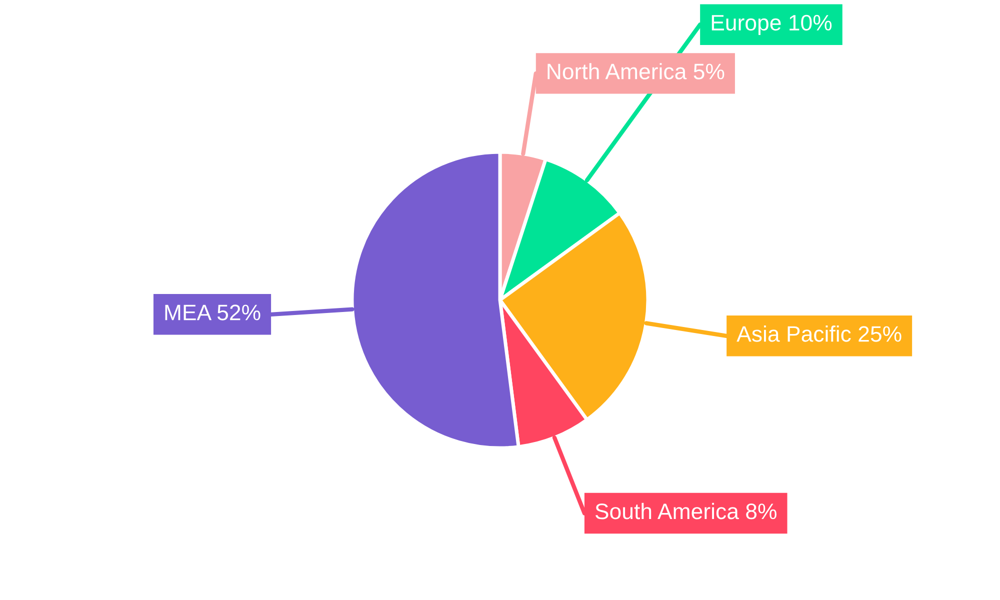 Image resolution: width=1000 pixels, height=600 pixels. I want to click on slice-label: North America 5%, so click(636, 71).